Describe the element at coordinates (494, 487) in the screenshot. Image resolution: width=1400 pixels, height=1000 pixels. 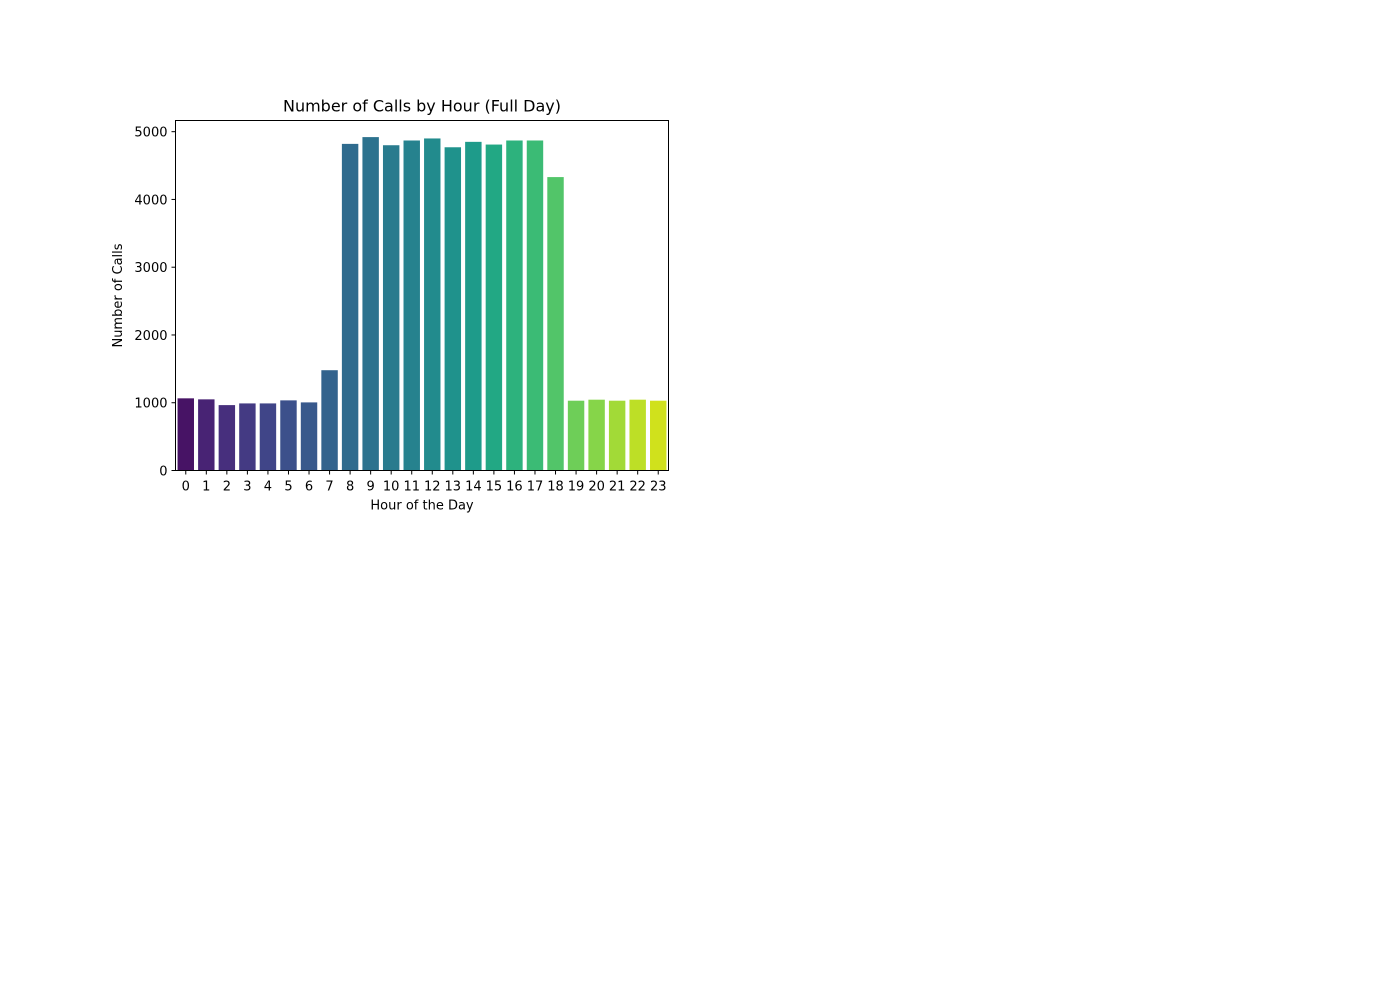
I see `x-tick-label: 15` at that location.